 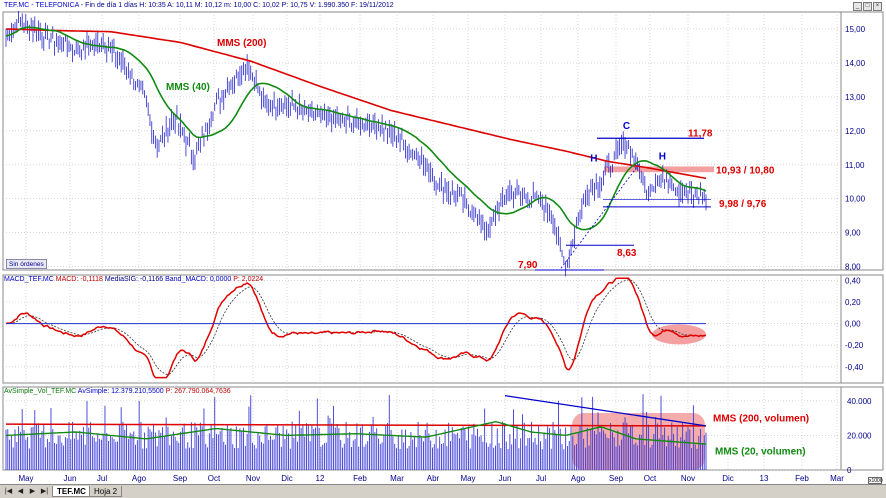 What do you see at coordinates (593, 158) in the screenshot?
I see `left-shoulder-label: H` at bounding box center [593, 158].